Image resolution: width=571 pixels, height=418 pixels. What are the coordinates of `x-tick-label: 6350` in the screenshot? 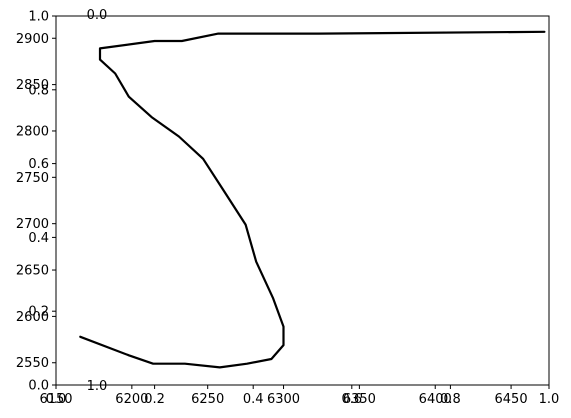 It's located at (359, 399).